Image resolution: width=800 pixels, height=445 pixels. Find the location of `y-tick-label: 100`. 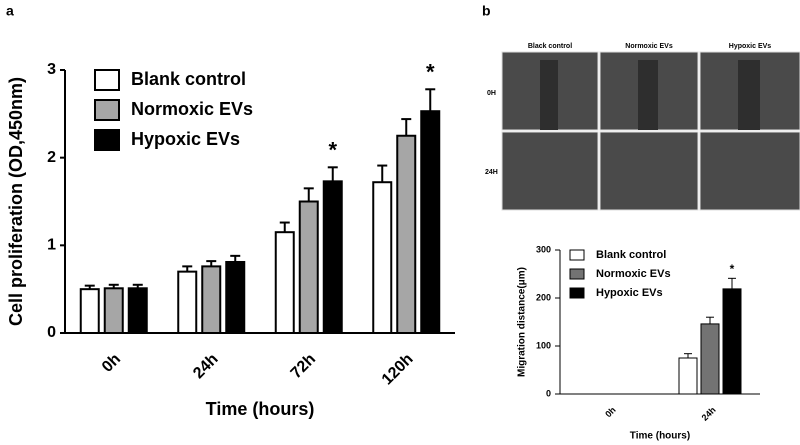

y-tick-label: 100 is located at coordinates (543, 345).